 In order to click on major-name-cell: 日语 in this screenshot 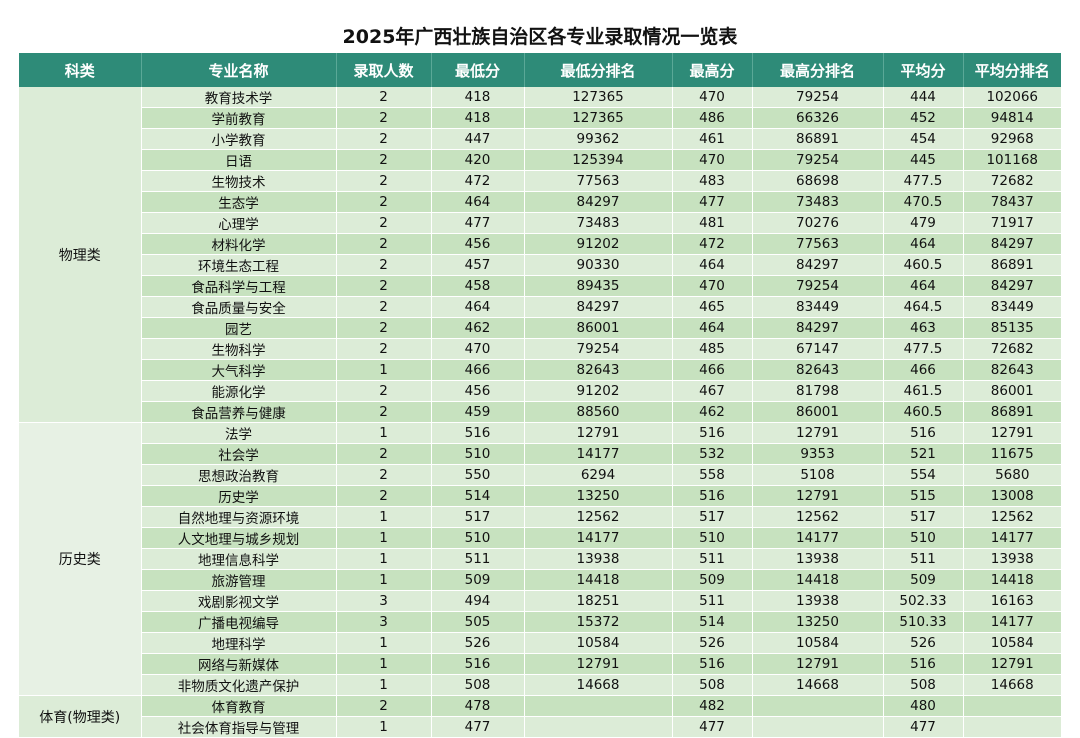, I will do `click(239, 160)`.